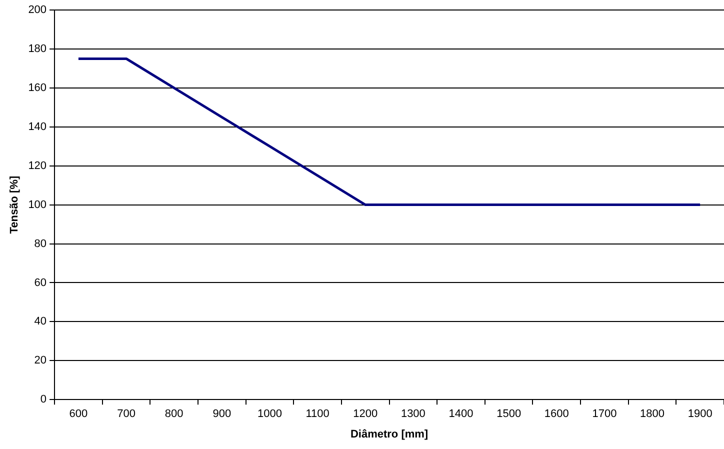 The height and width of the screenshot is (449, 724). Describe the element at coordinates (389, 434) in the screenshot. I see `x-axis-title: Diâmetro [mm]` at that location.